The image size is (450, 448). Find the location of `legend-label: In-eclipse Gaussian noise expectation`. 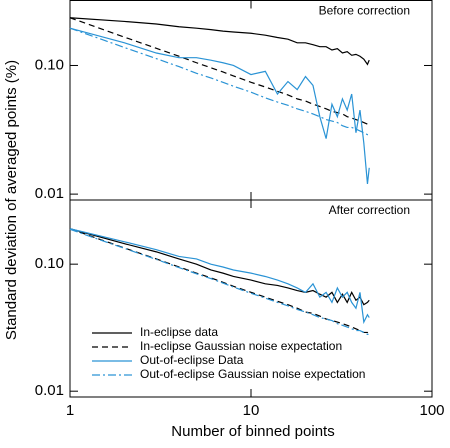

legend-label: In-eclipse Gaussian noise expectation is located at coordinates (241, 346).